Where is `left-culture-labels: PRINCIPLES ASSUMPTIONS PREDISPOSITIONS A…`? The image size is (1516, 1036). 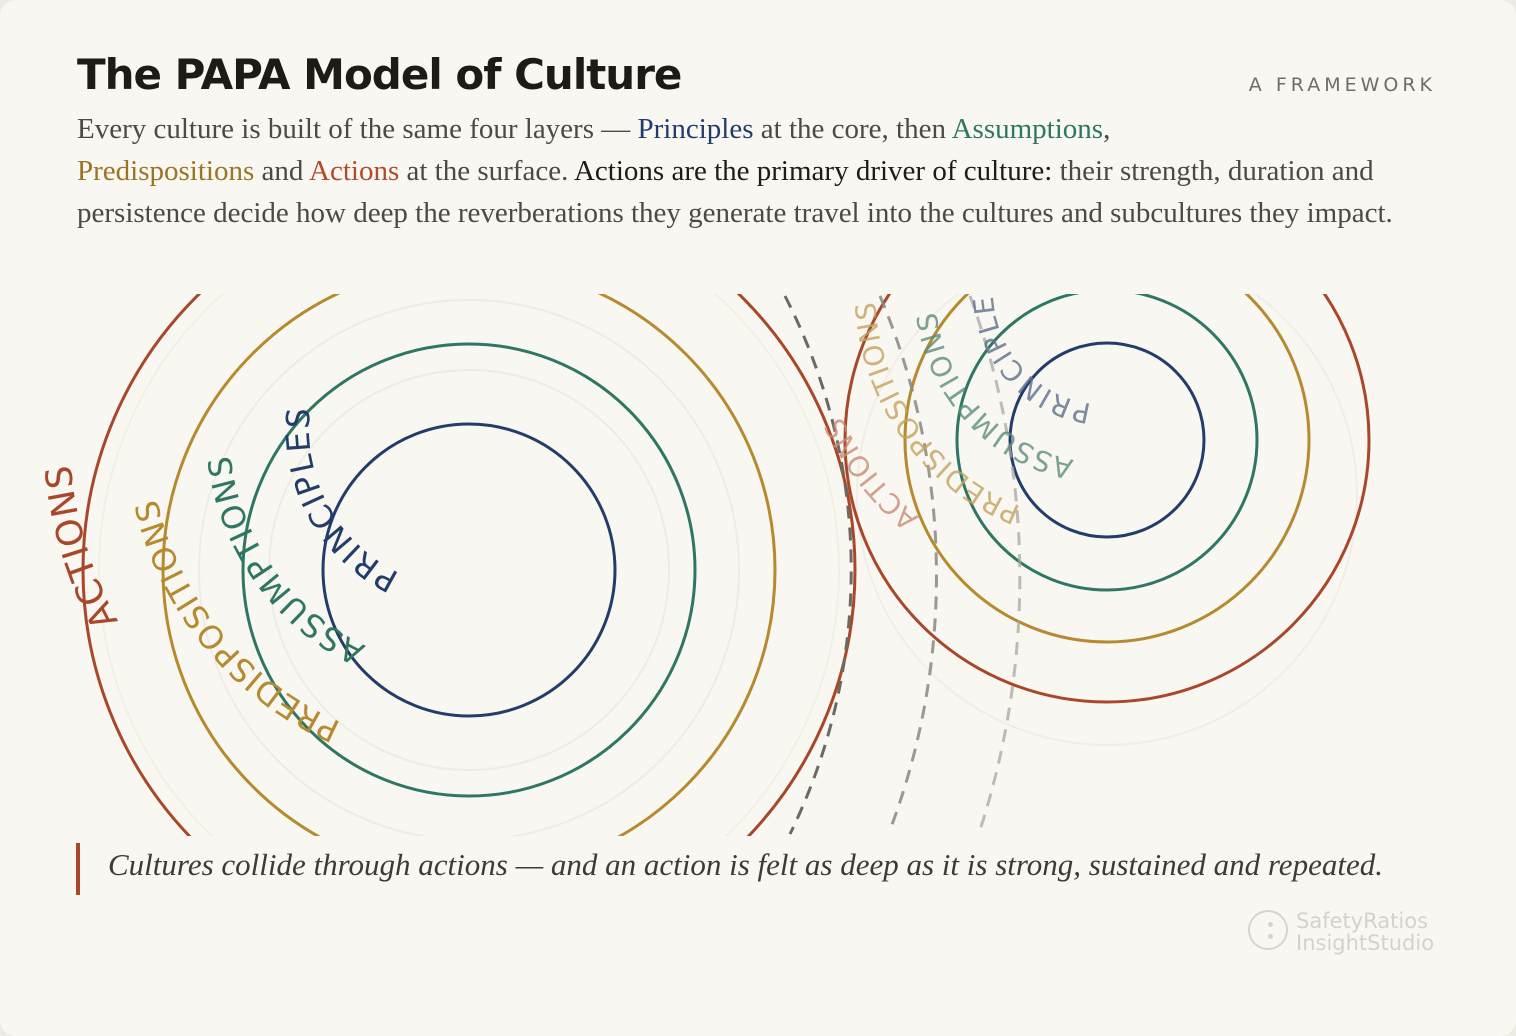 left-culture-labels: PRINCIPLES ASSUMPTIONS PREDISPOSITIONS A… is located at coordinates (221, 578).